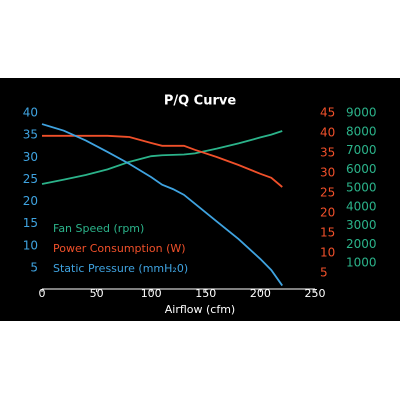 The image size is (400, 400). I want to click on y2-tick-label: 15, so click(327, 233).